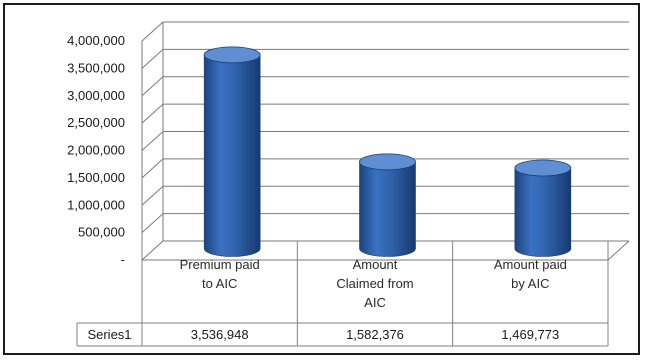 This screenshot has width=647, height=362. Describe the element at coordinates (220, 274) in the screenshot. I see `x-category-label: Premium paid to AIC` at that location.